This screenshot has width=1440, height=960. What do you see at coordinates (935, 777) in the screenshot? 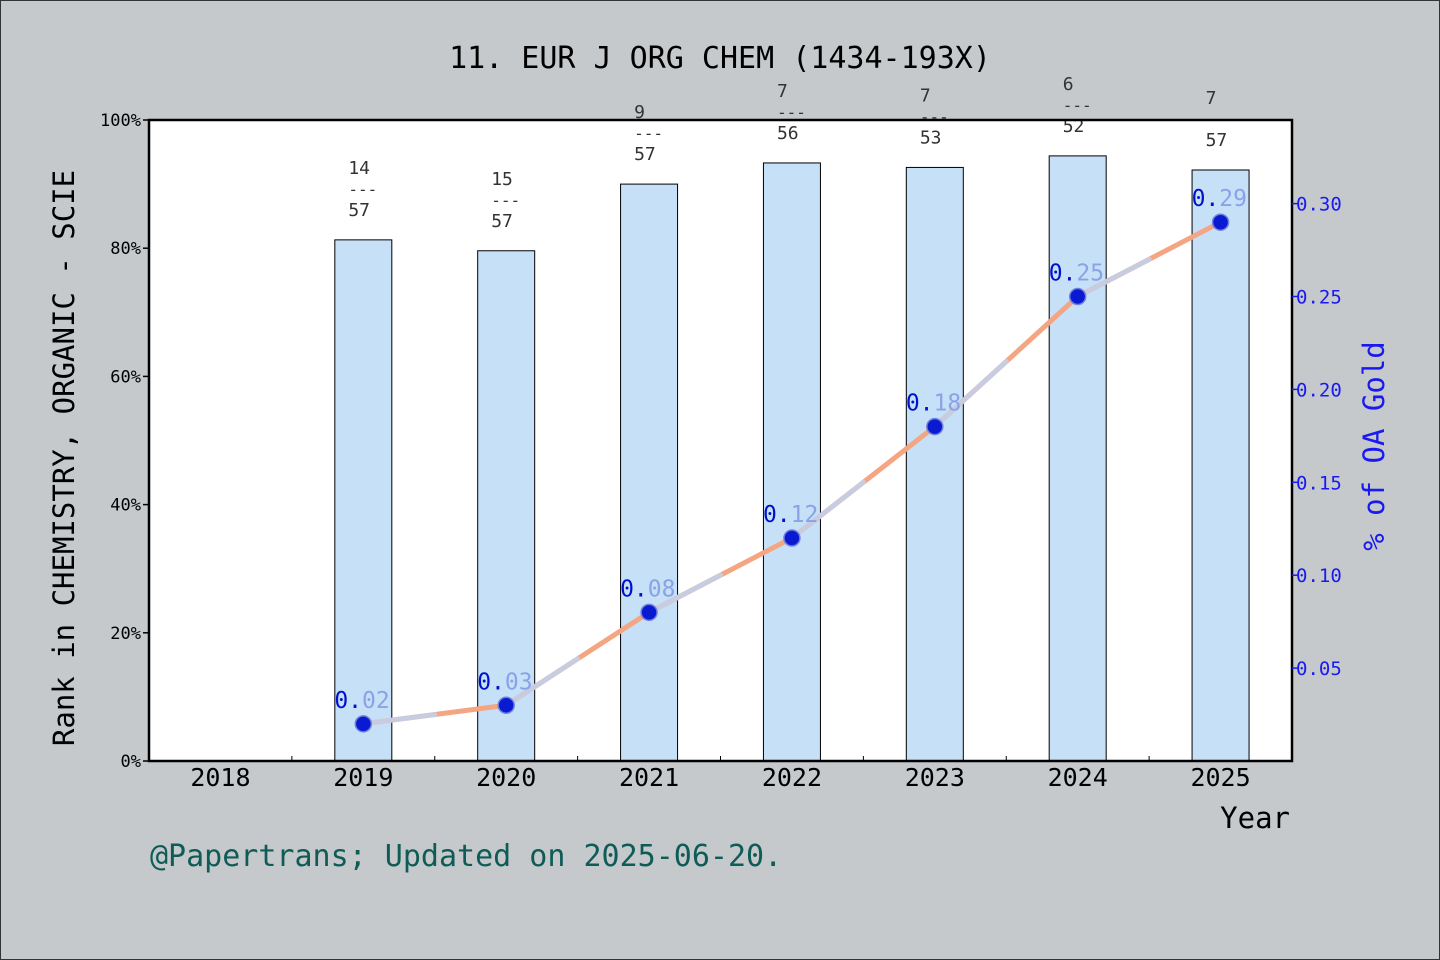
I see `x-tick-label-2023: 2023` at bounding box center [935, 777].